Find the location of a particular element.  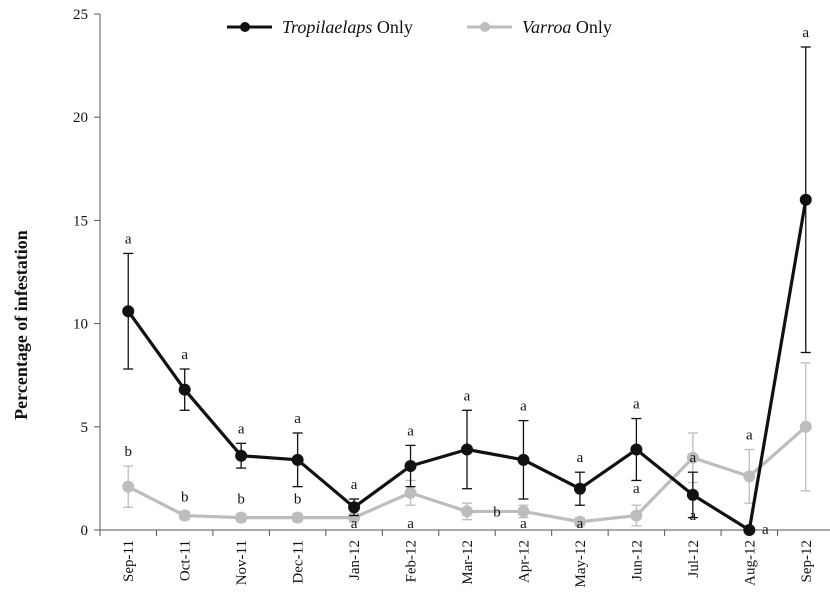

legend-item-varroa: Varroa Only is located at coordinates (539, 27).